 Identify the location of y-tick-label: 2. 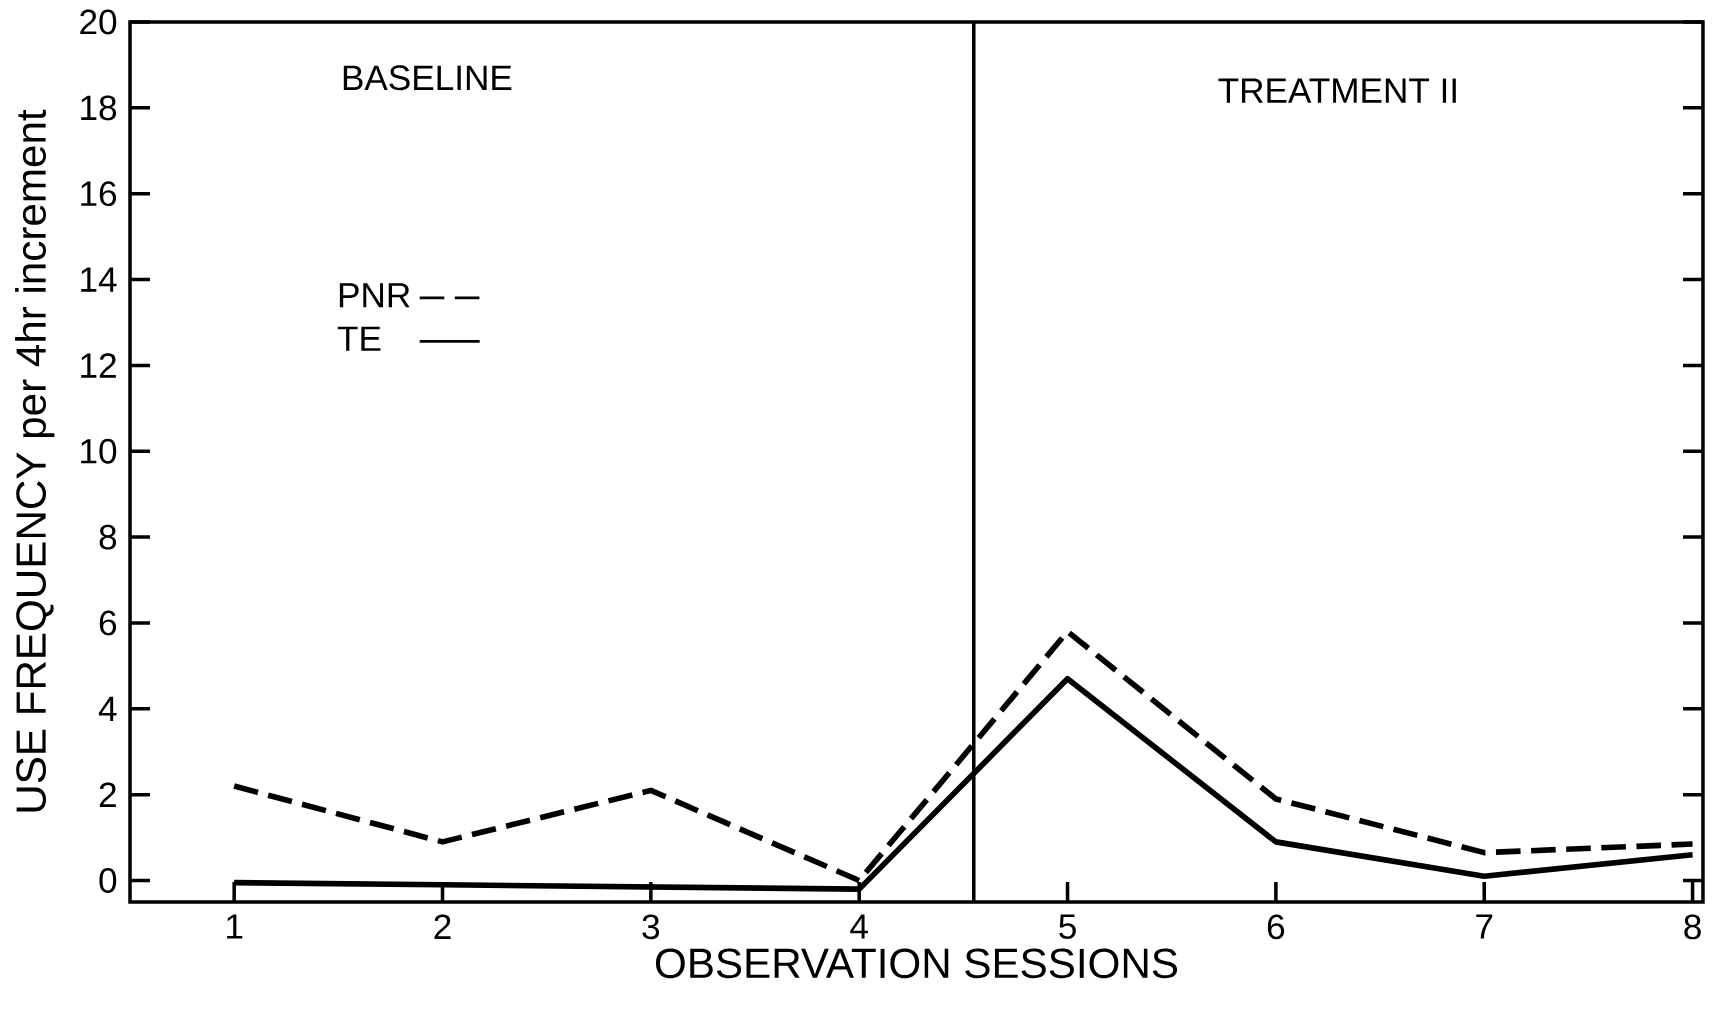
(107, 794).